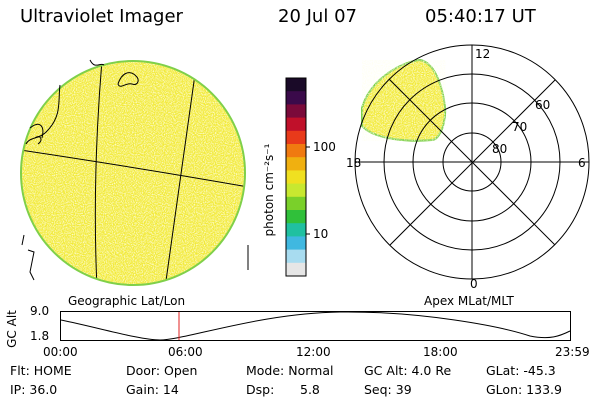 This screenshot has width=600, height=400. What do you see at coordinates (524, 389) in the screenshot?
I see `glon-value: GLon: 133.9` at bounding box center [524, 389].